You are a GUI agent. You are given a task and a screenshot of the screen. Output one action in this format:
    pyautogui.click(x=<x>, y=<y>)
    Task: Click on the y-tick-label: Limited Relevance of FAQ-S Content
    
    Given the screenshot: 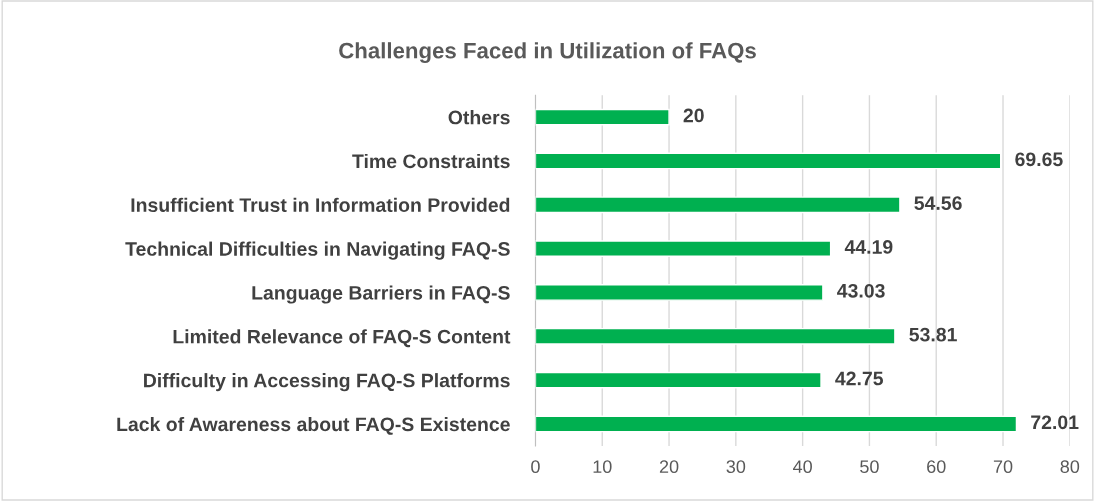 What is the action you would take?
    pyautogui.click(x=342, y=338)
    